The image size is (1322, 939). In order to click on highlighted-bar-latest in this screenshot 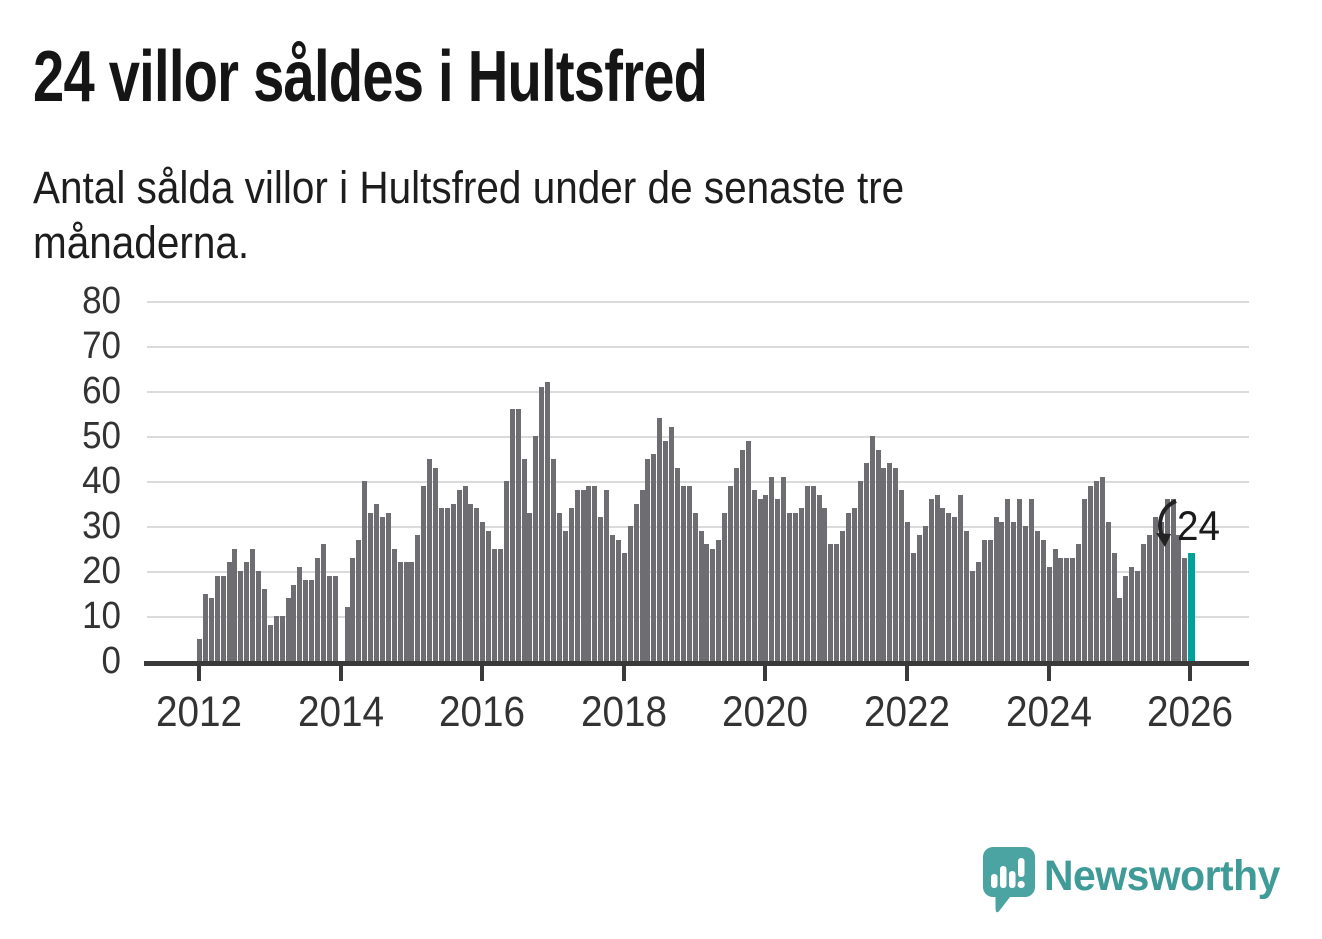, I will do `click(1191, 607)`.